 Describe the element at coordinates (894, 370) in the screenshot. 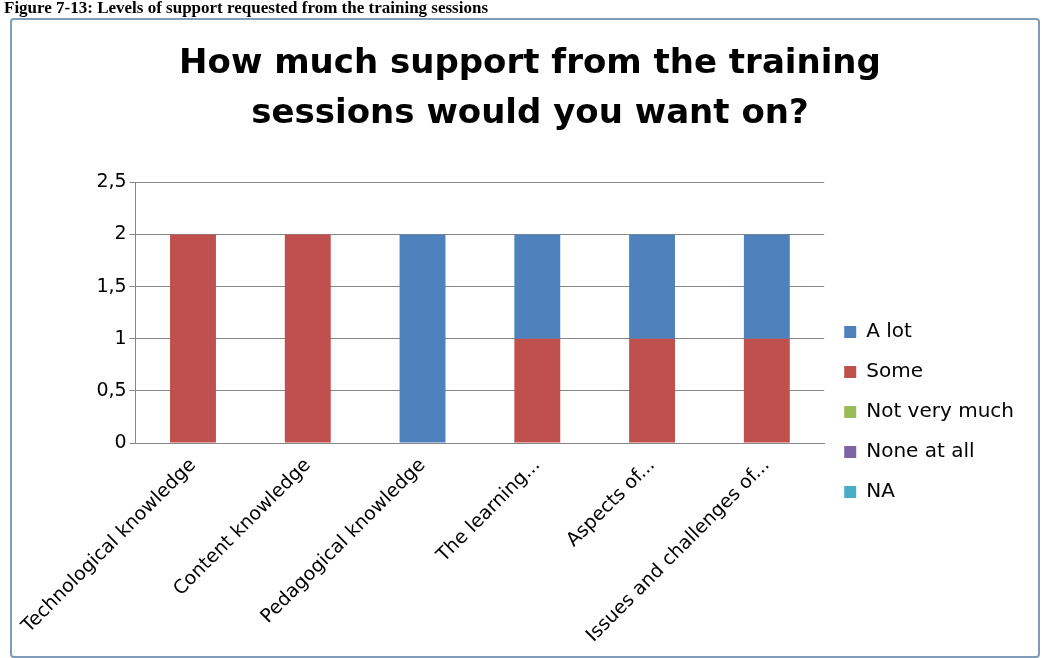

I see `legend-label: Some` at that location.